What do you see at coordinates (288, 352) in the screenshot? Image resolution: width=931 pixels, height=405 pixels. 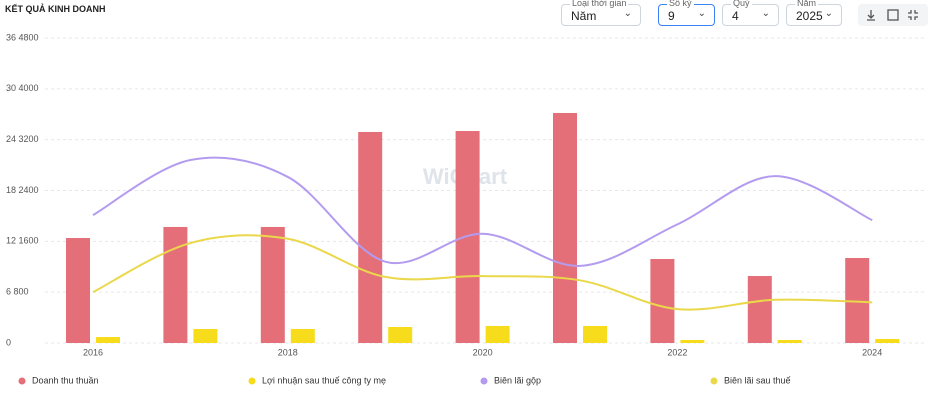 I see `x-tick-label: 2018` at bounding box center [288, 352].